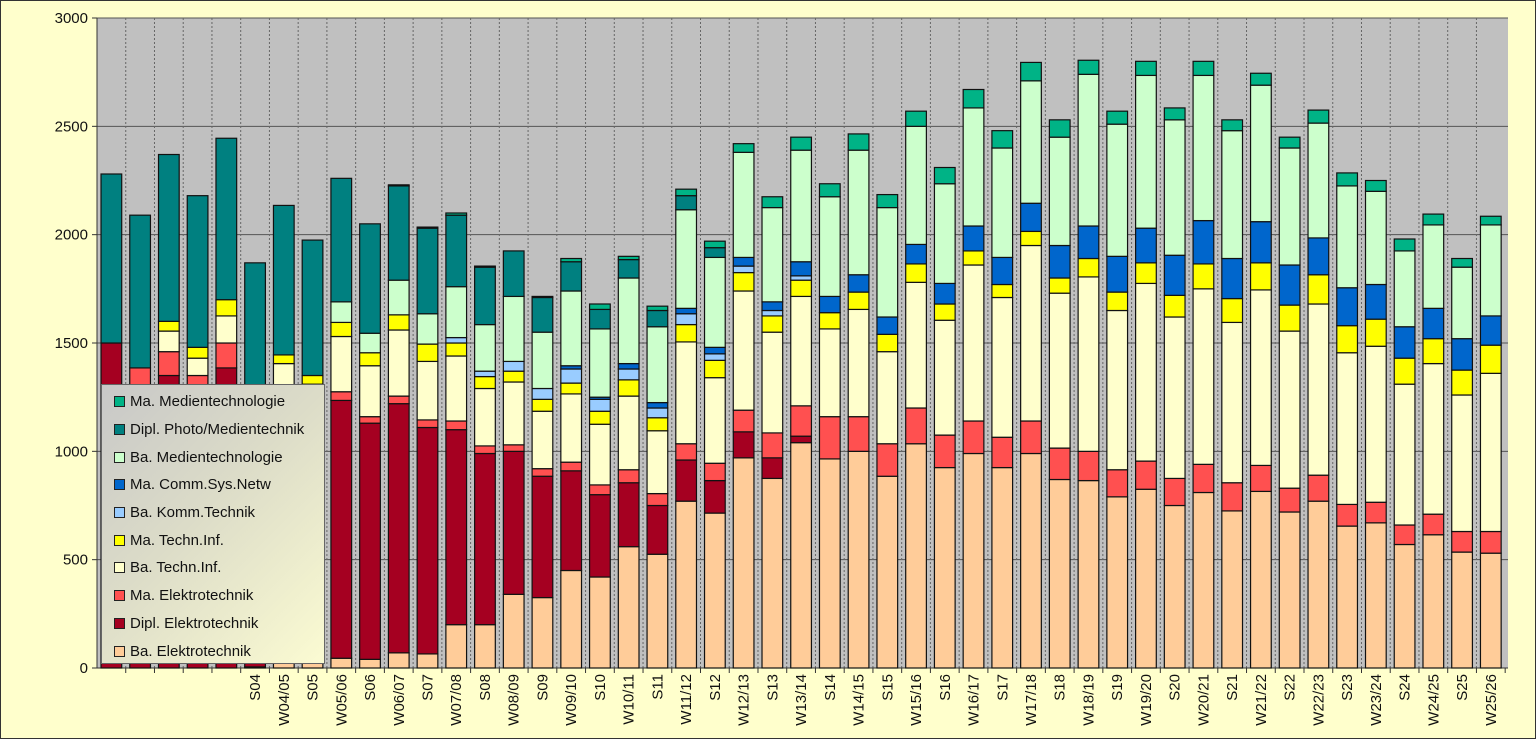 Image resolution: width=1536 pixels, height=739 pixels. What do you see at coordinates (1290, 687) in the screenshot?
I see `x-tick-label: S22` at bounding box center [1290, 687].